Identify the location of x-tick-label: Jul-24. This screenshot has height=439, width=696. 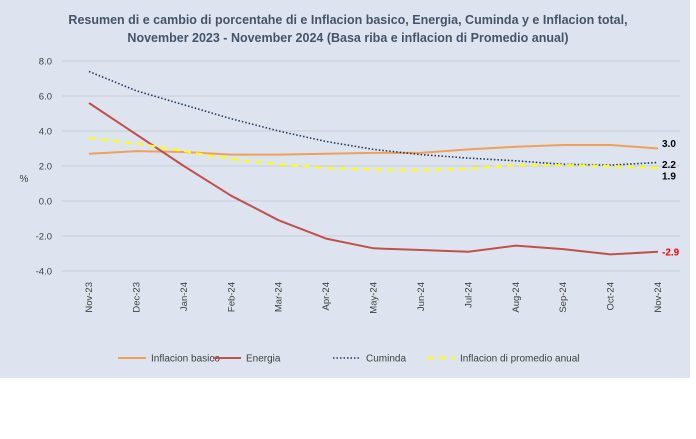
(468, 295).